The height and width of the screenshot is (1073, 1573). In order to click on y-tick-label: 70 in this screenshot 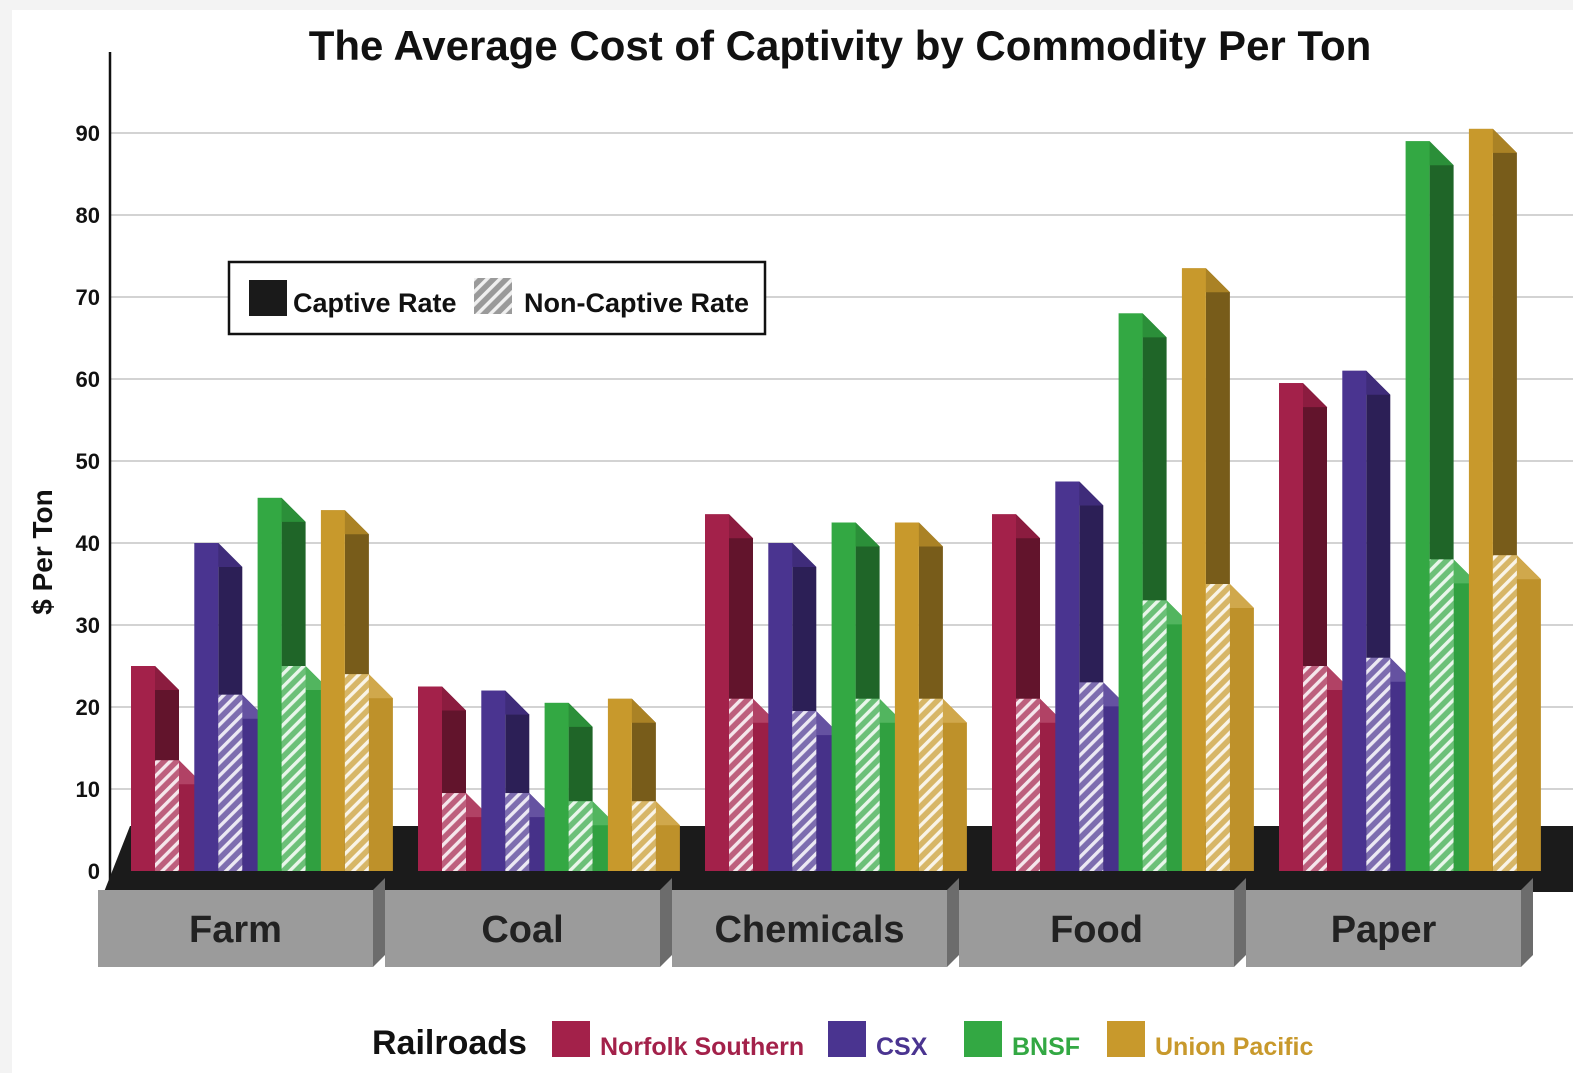, I will do `click(88, 297)`.